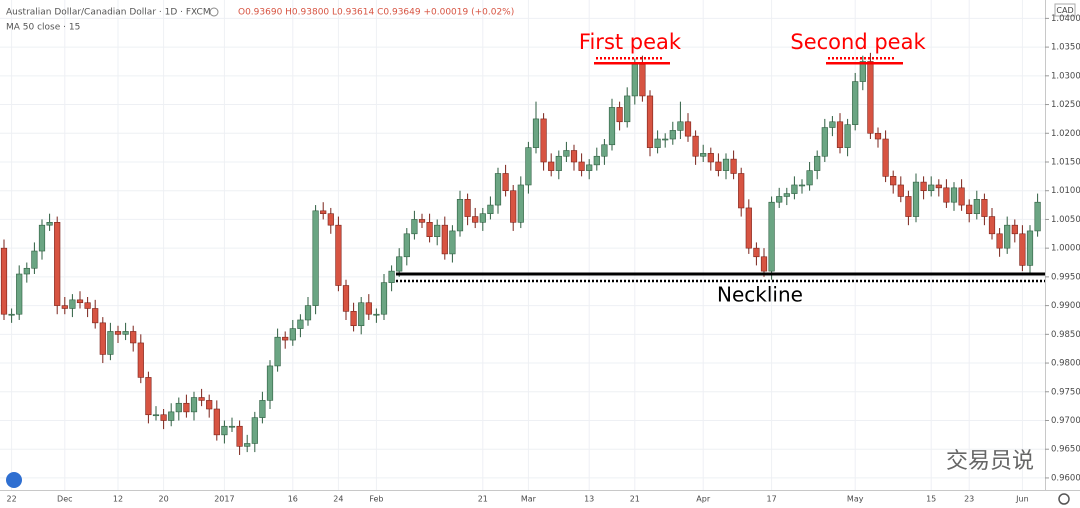  What do you see at coordinates (14, 480) in the screenshot?
I see `logo` at bounding box center [14, 480].